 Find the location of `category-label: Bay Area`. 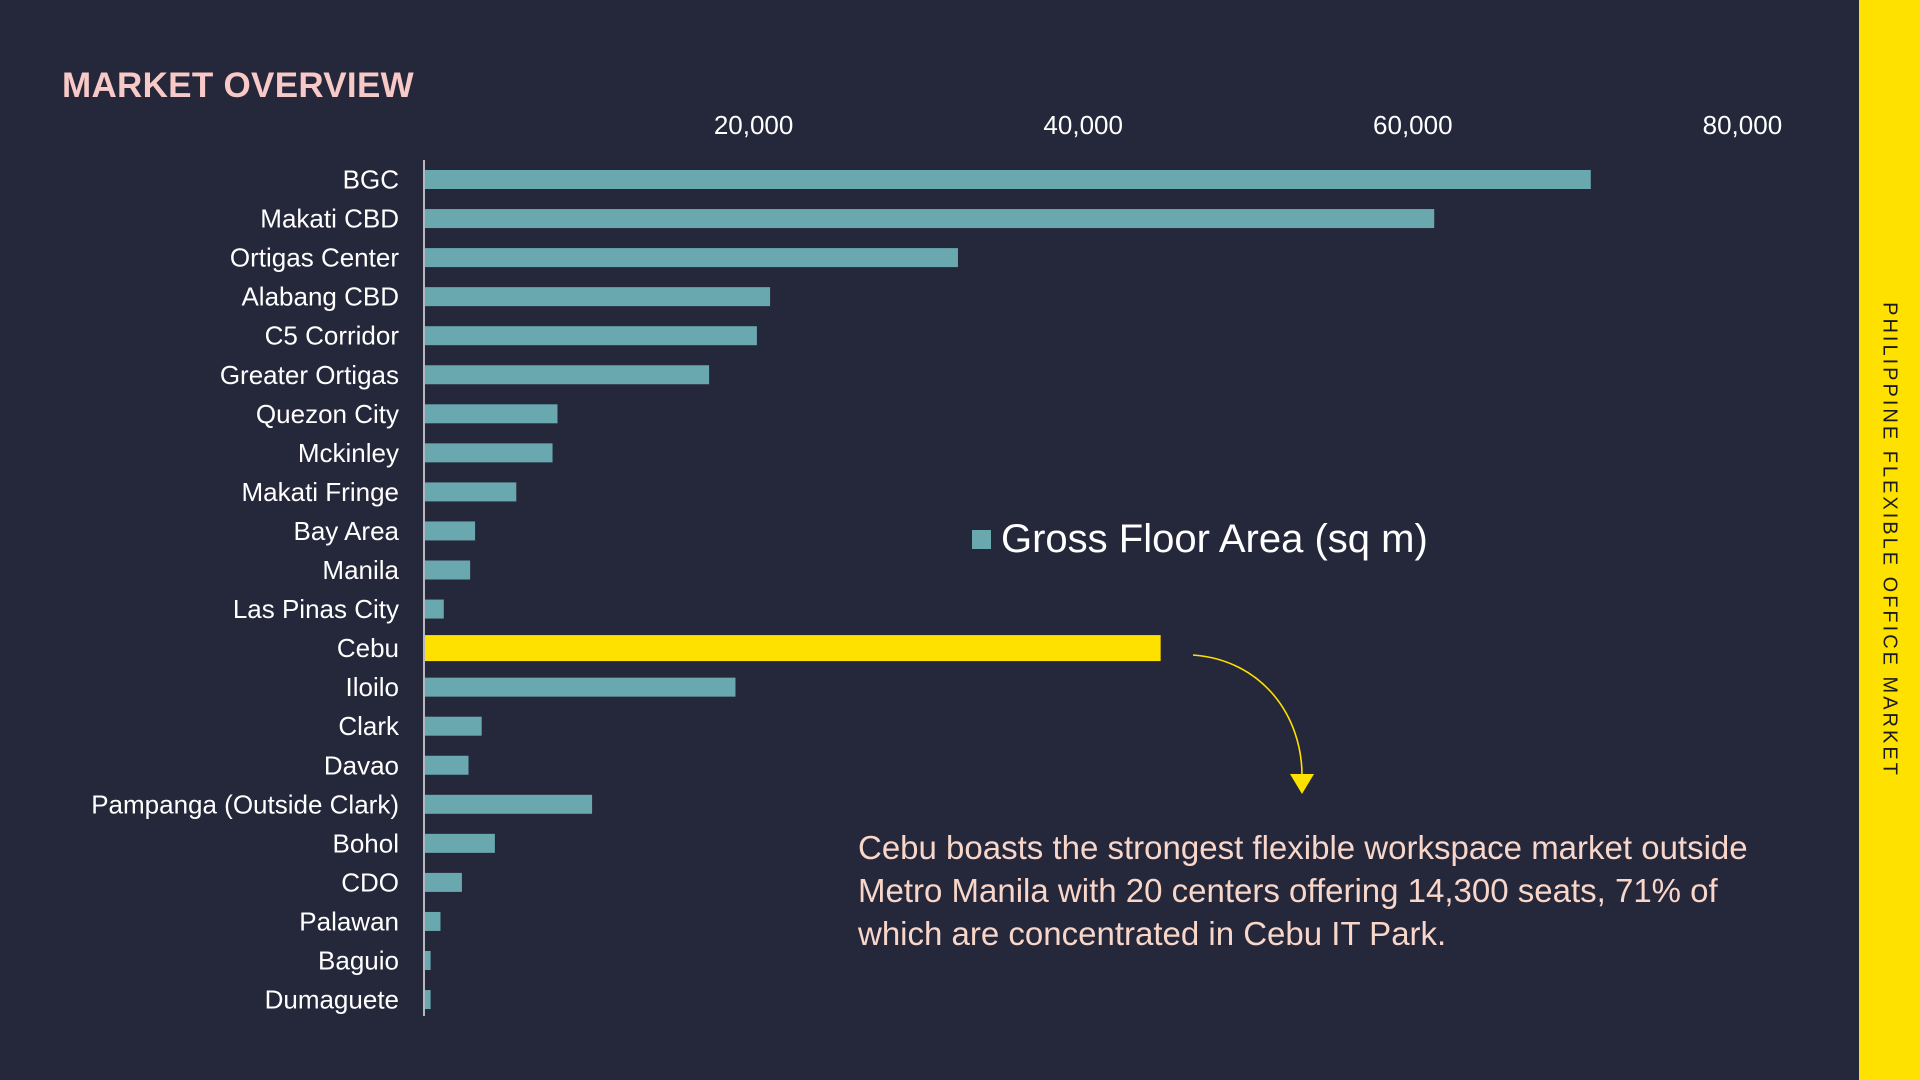

category-label: Bay Area is located at coordinates (346, 531).